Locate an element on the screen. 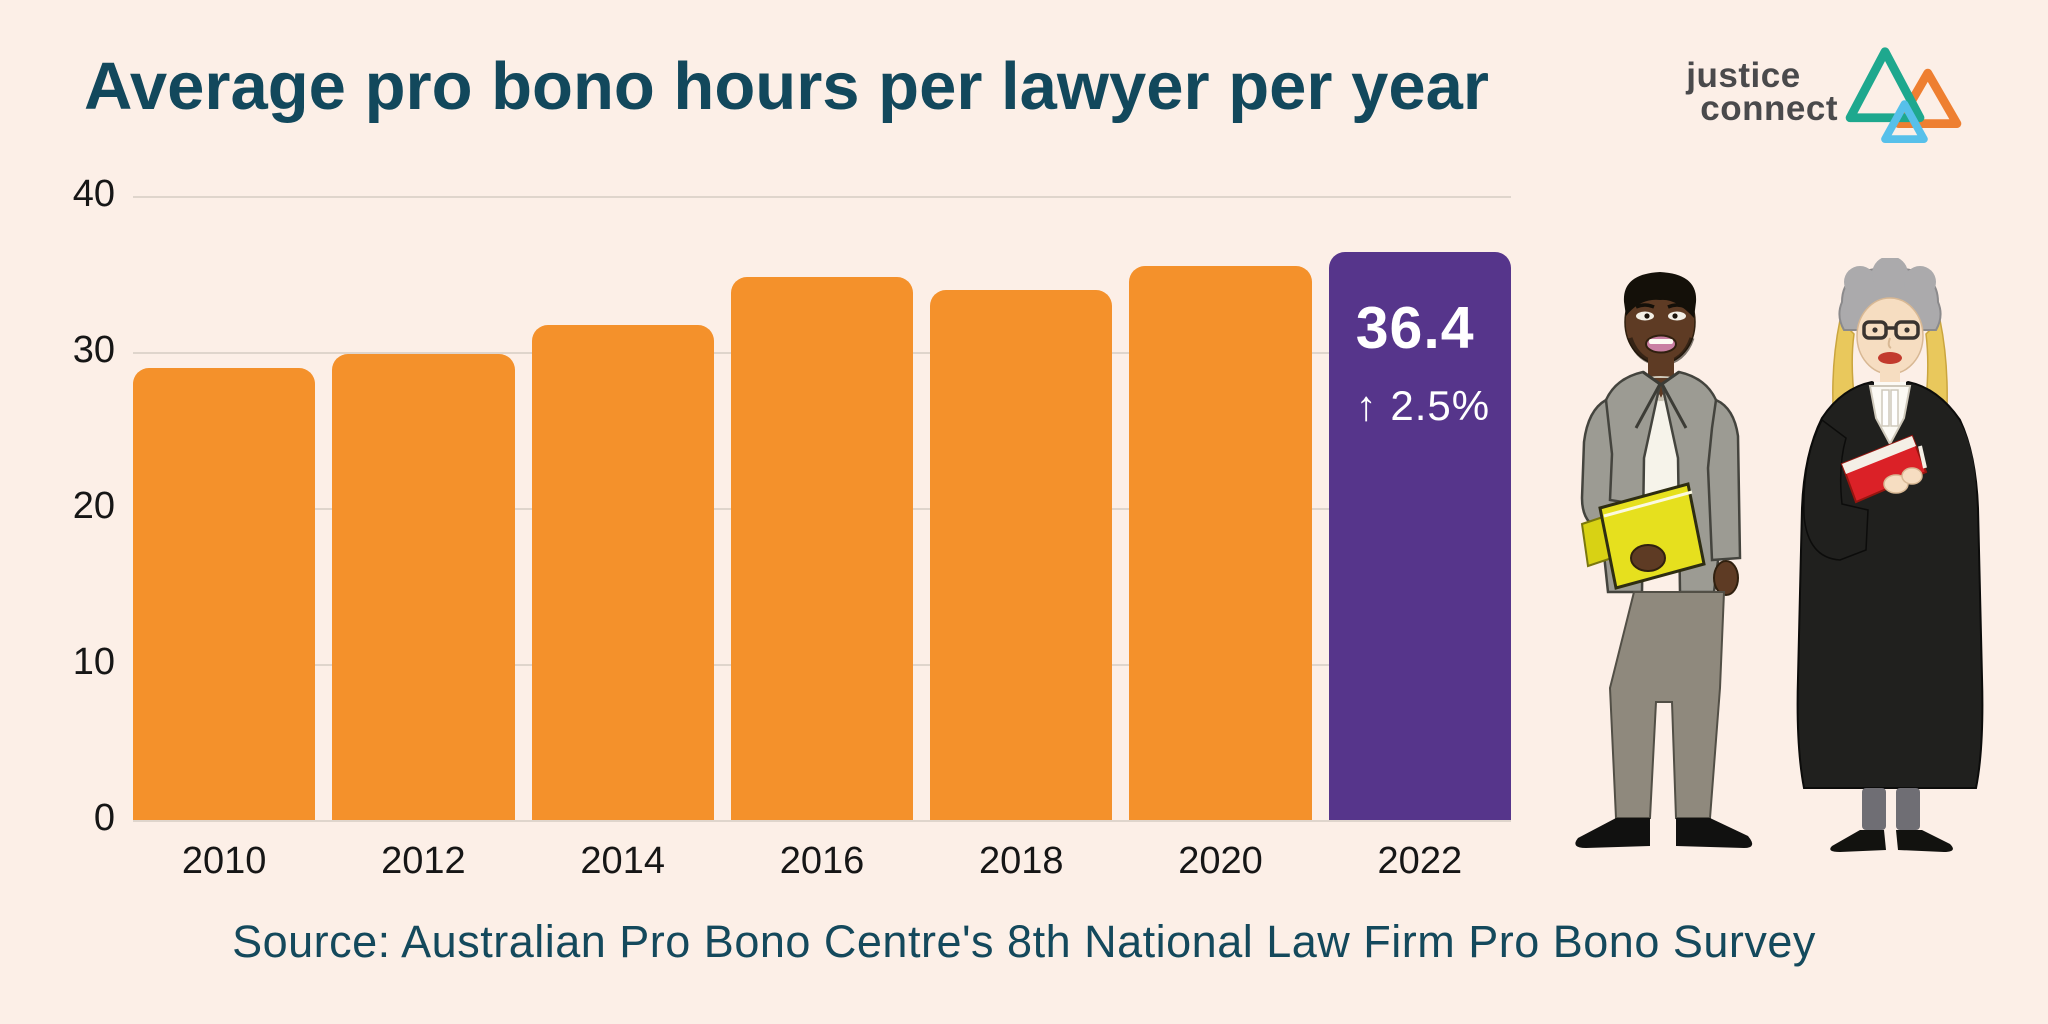 The image size is (2048, 1024). woman-left-sleeve is located at coordinates (1836, 489).